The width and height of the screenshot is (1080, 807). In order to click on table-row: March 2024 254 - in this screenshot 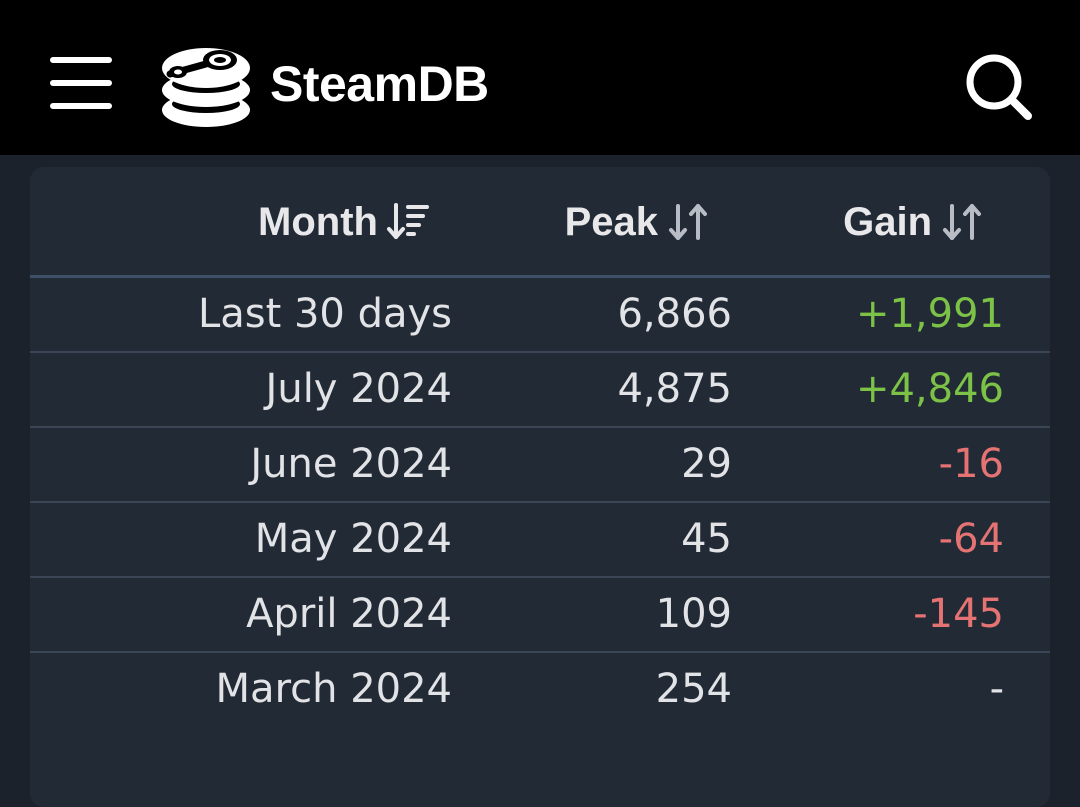, I will do `click(540, 689)`.